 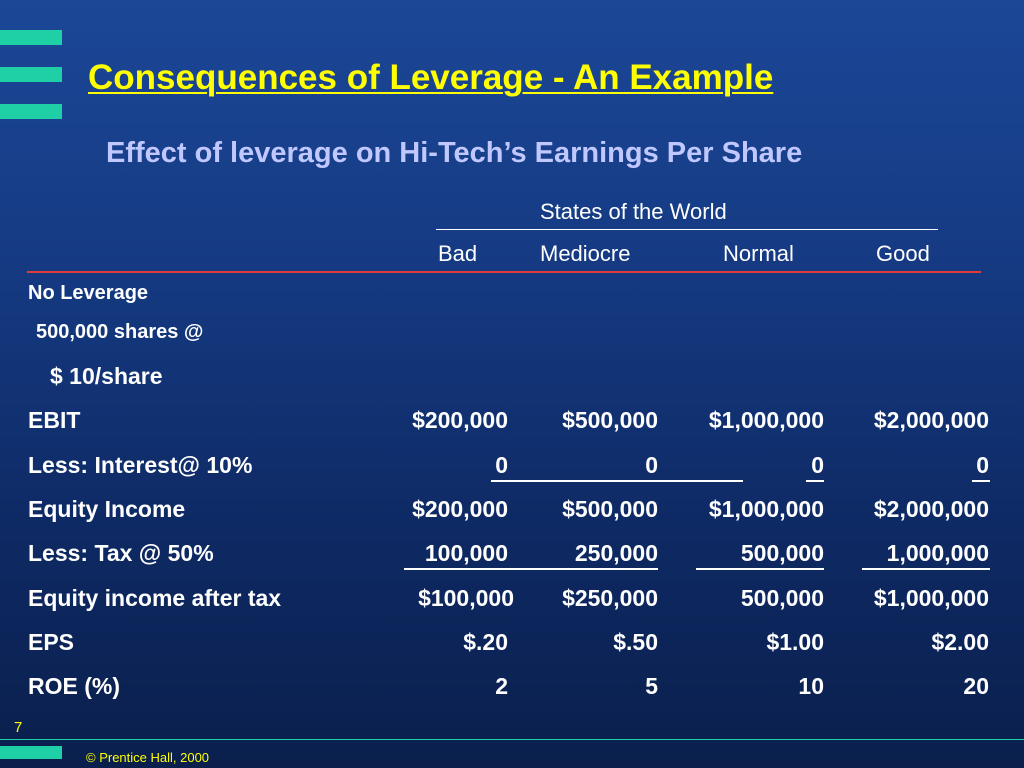 What do you see at coordinates (815, 481) in the screenshot?
I see `interest-underline-normal` at bounding box center [815, 481].